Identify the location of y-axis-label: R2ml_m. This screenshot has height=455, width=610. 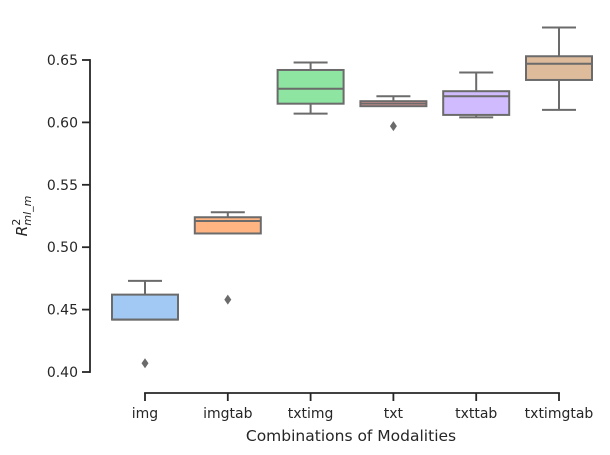
(22, 216).